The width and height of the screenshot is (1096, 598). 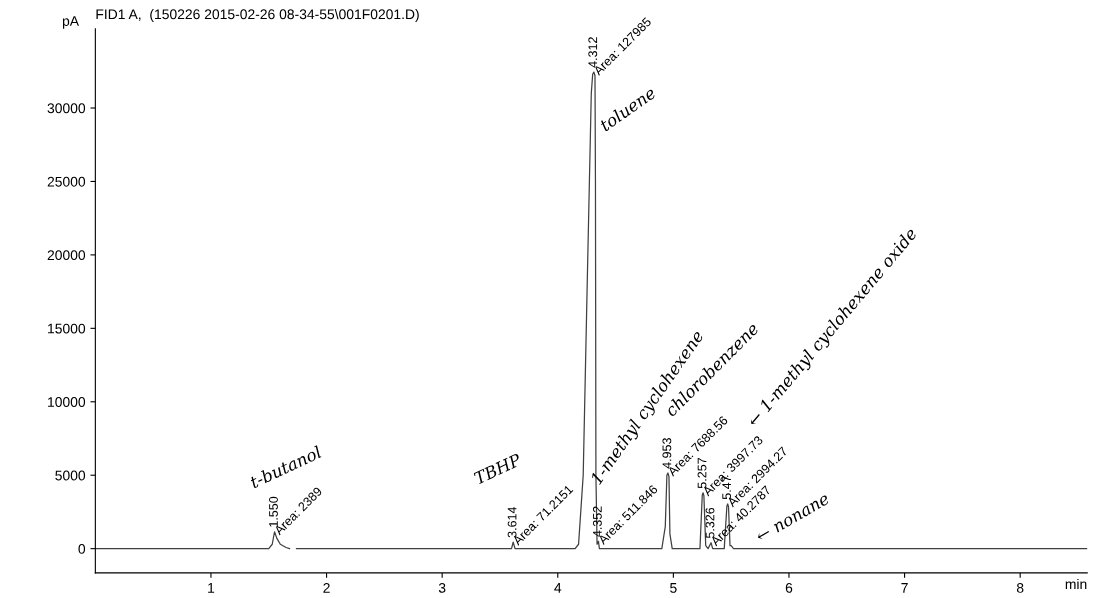 I want to click on y-tick-label: 25000, so click(x=66, y=181).